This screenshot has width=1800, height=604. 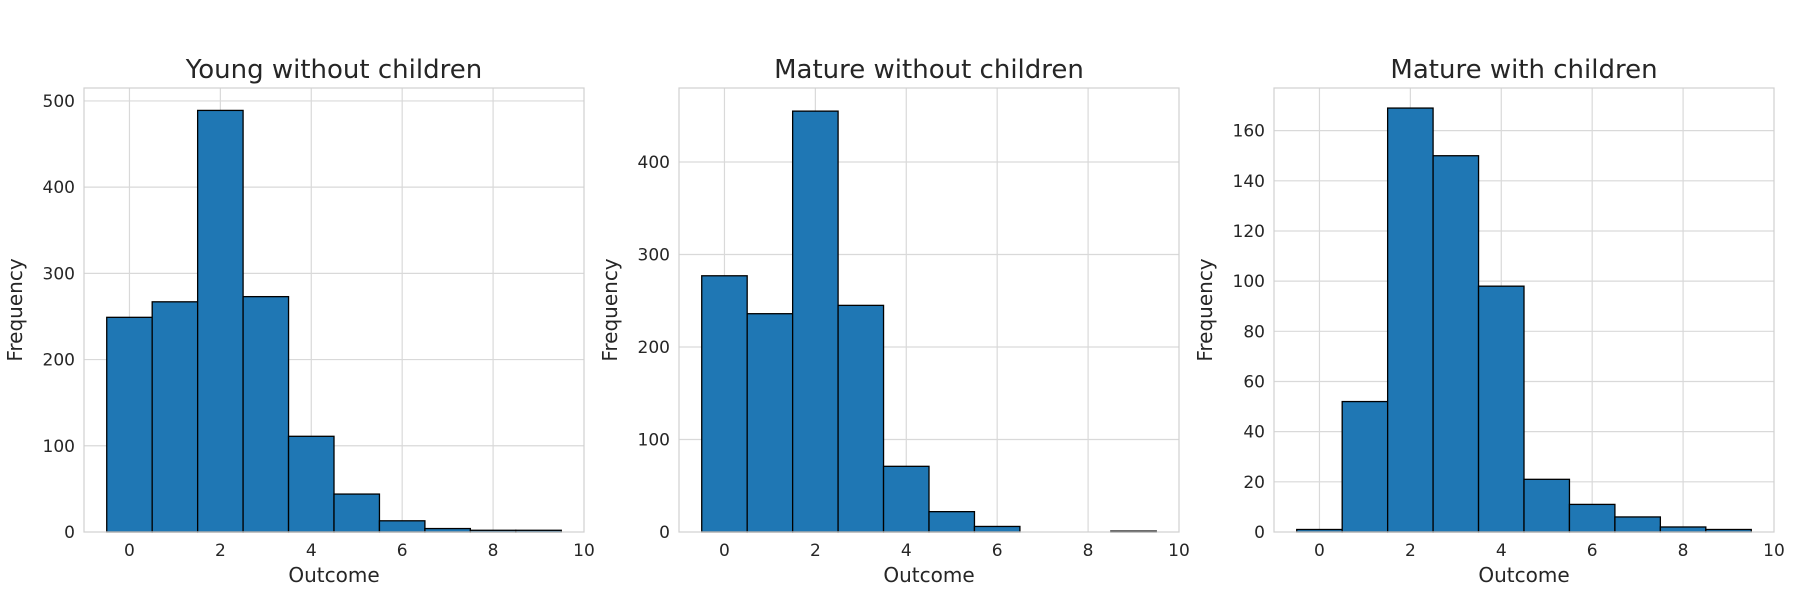 What do you see at coordinates (1523, 70) in the screenshot?
I see `chart-title: Mature with children` at bounding box center [1523, 70].